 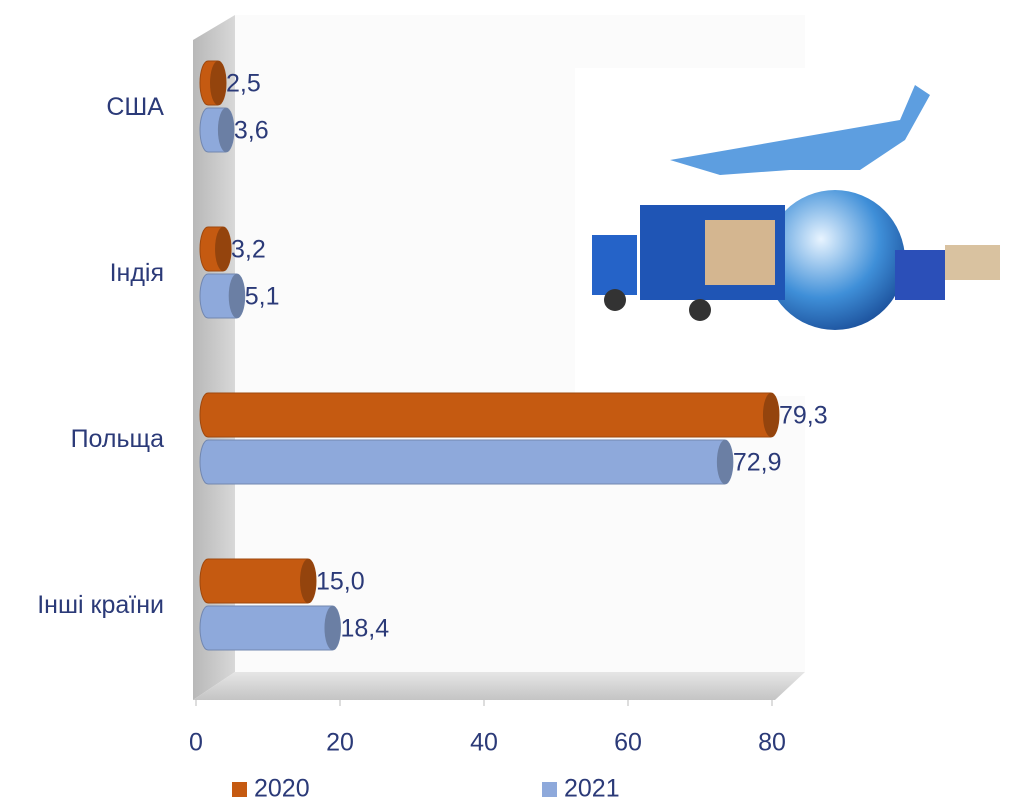 What do you see at coordinates (757, 463) in the screenshot?
I see `value-label: 72,9` at bounding box center [757, 463].